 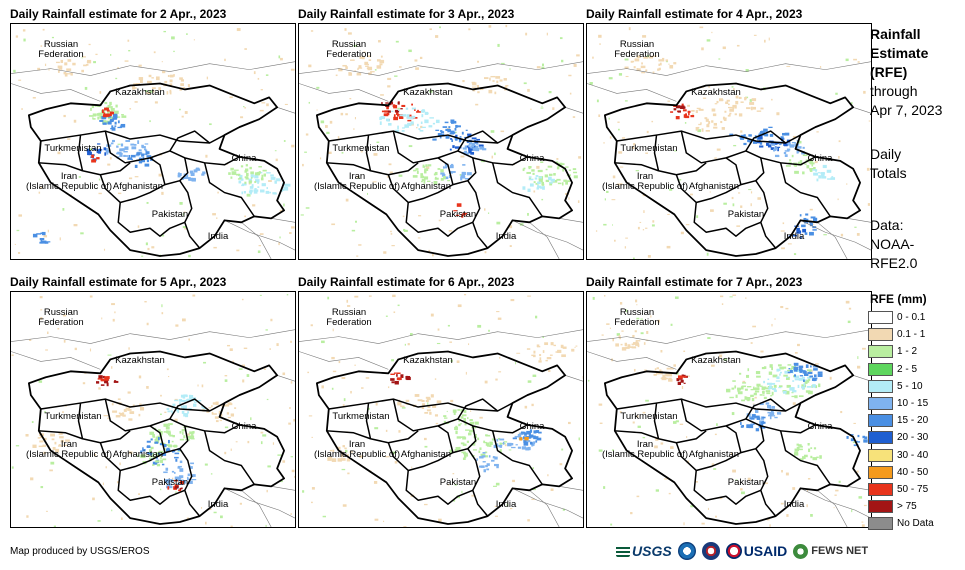 What do you see at coordinates (880, 472) in the screenshot?
I see `legend-swatch` at bounding box center [880, 472].